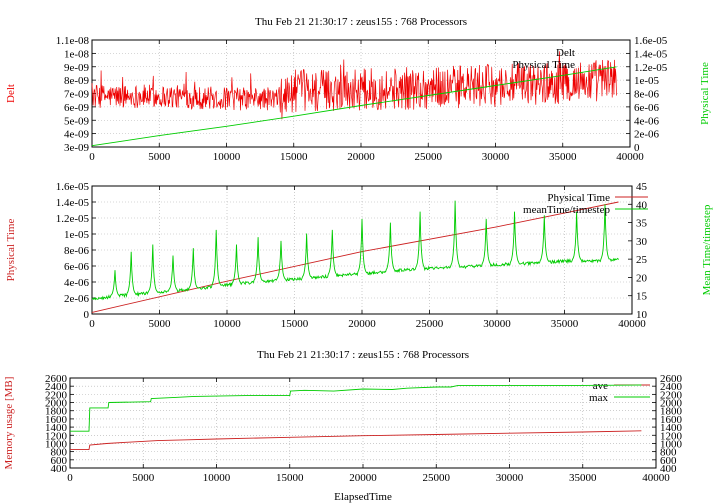  I want to click on y2-tick-label: 30, so click(642, 242).